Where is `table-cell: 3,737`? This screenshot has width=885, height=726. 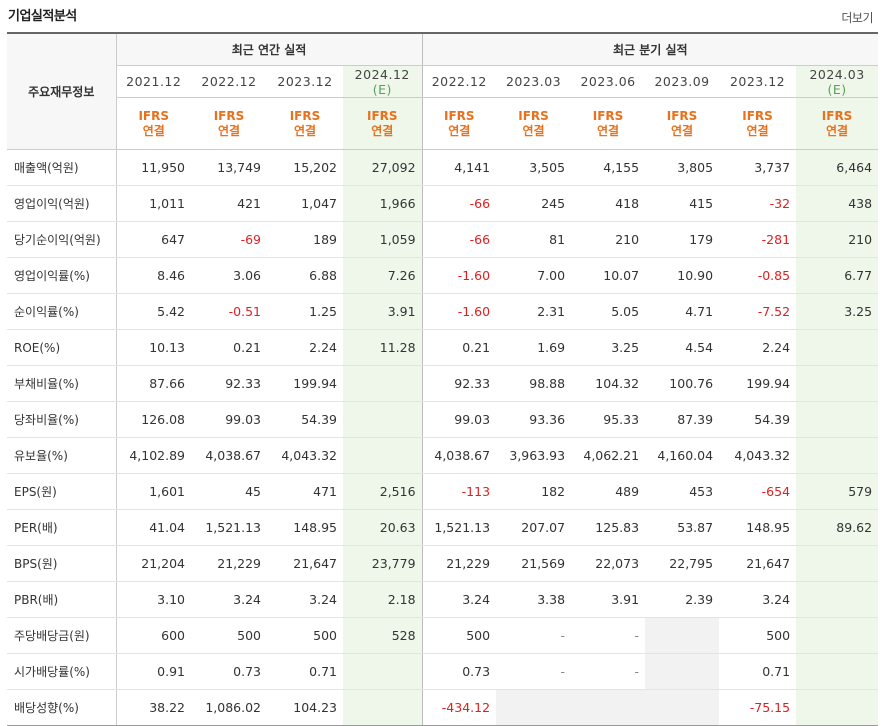
table-cell: 3,737 is located at coordinates (758, 167).